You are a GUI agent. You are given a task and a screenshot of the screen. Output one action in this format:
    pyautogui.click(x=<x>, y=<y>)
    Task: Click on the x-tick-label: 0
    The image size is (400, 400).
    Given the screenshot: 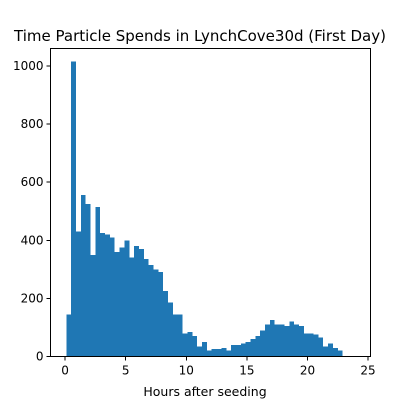 What is the action you would take?
    pyautogui.click(x=65, y=371)
    